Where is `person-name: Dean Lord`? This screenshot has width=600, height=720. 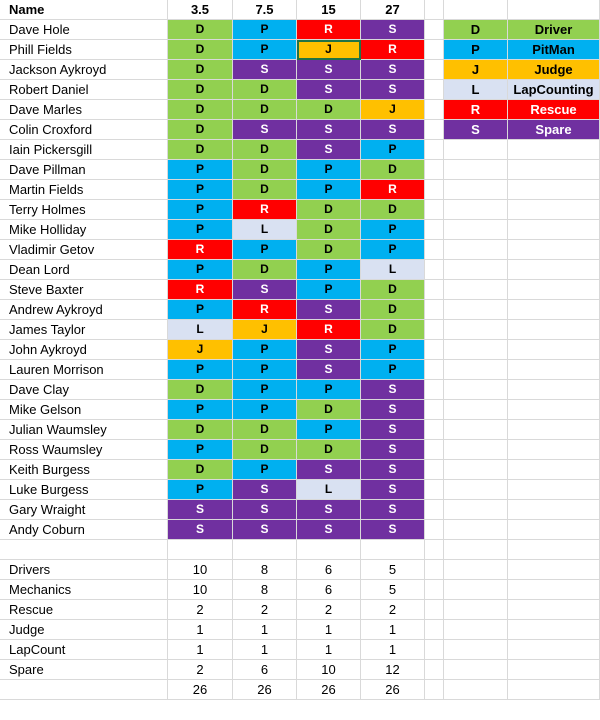
person-name: Dean Lord is located at coordinates (84, 270).